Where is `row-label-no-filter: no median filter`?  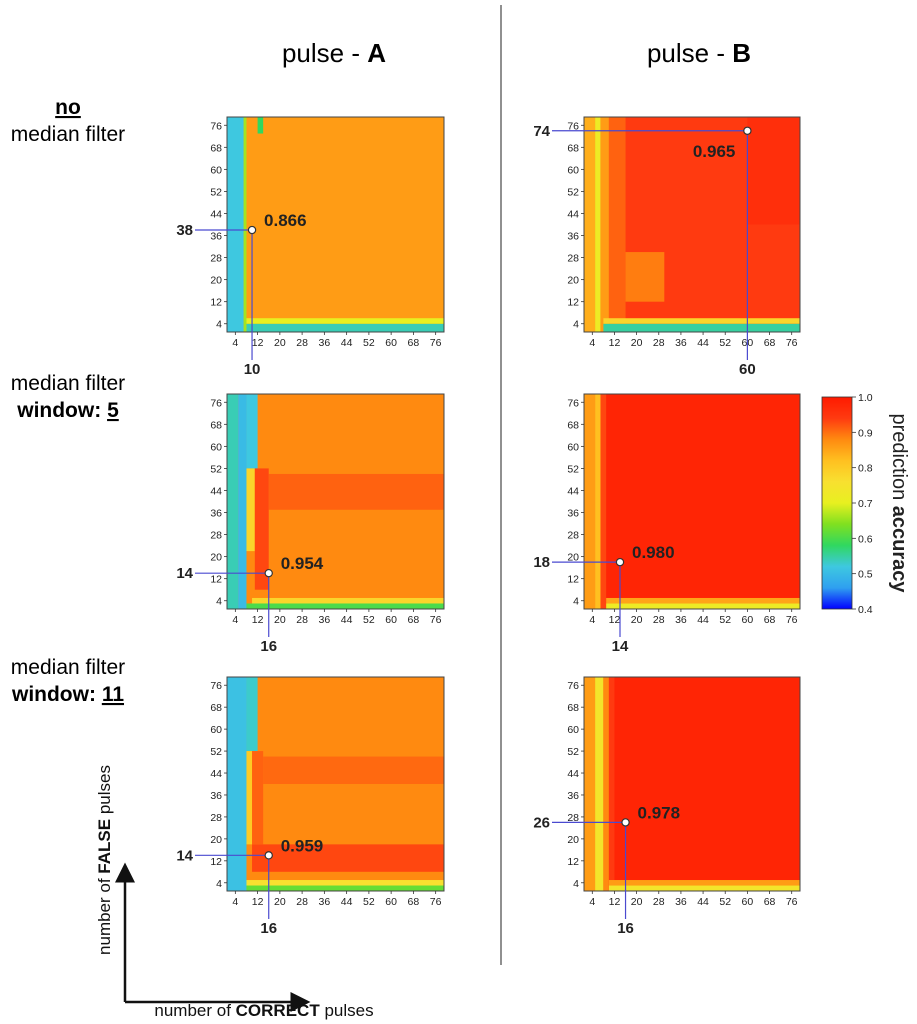 row-label-no-filter: no median filter is located at coordinates (68, 121).